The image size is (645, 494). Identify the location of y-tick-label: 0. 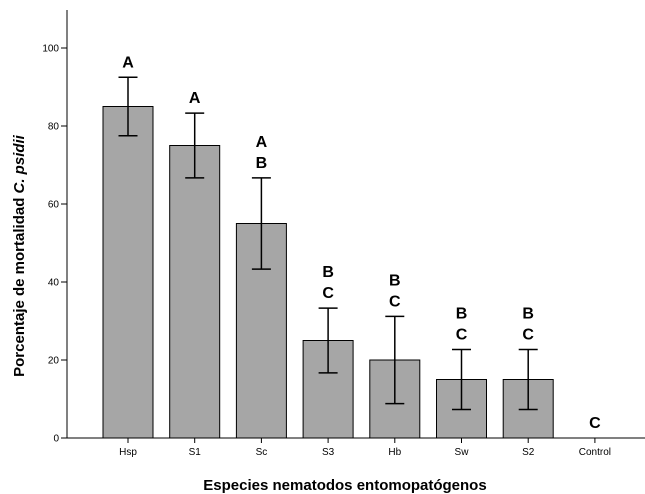
(56, 439).